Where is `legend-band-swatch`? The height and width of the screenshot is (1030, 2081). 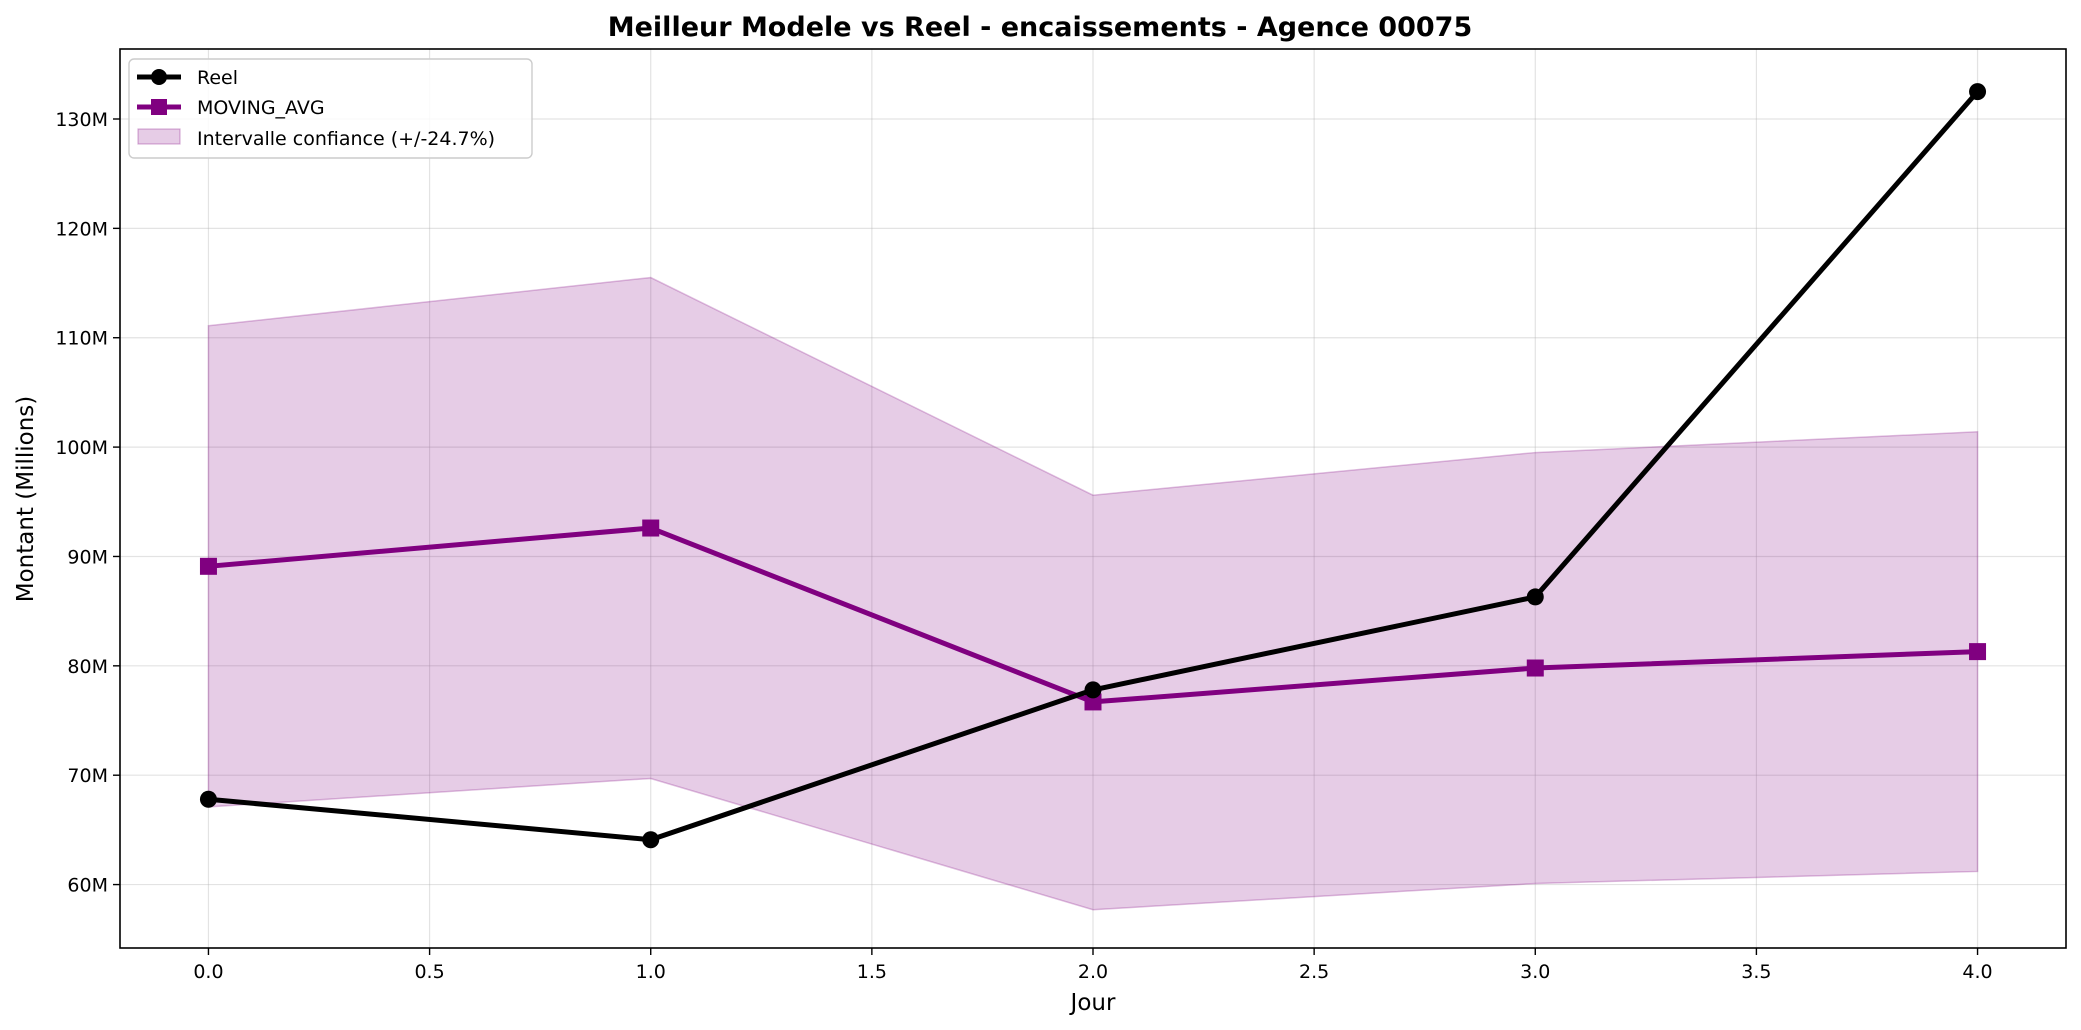
legend-band-swatch is located at coordinates (159, 136).